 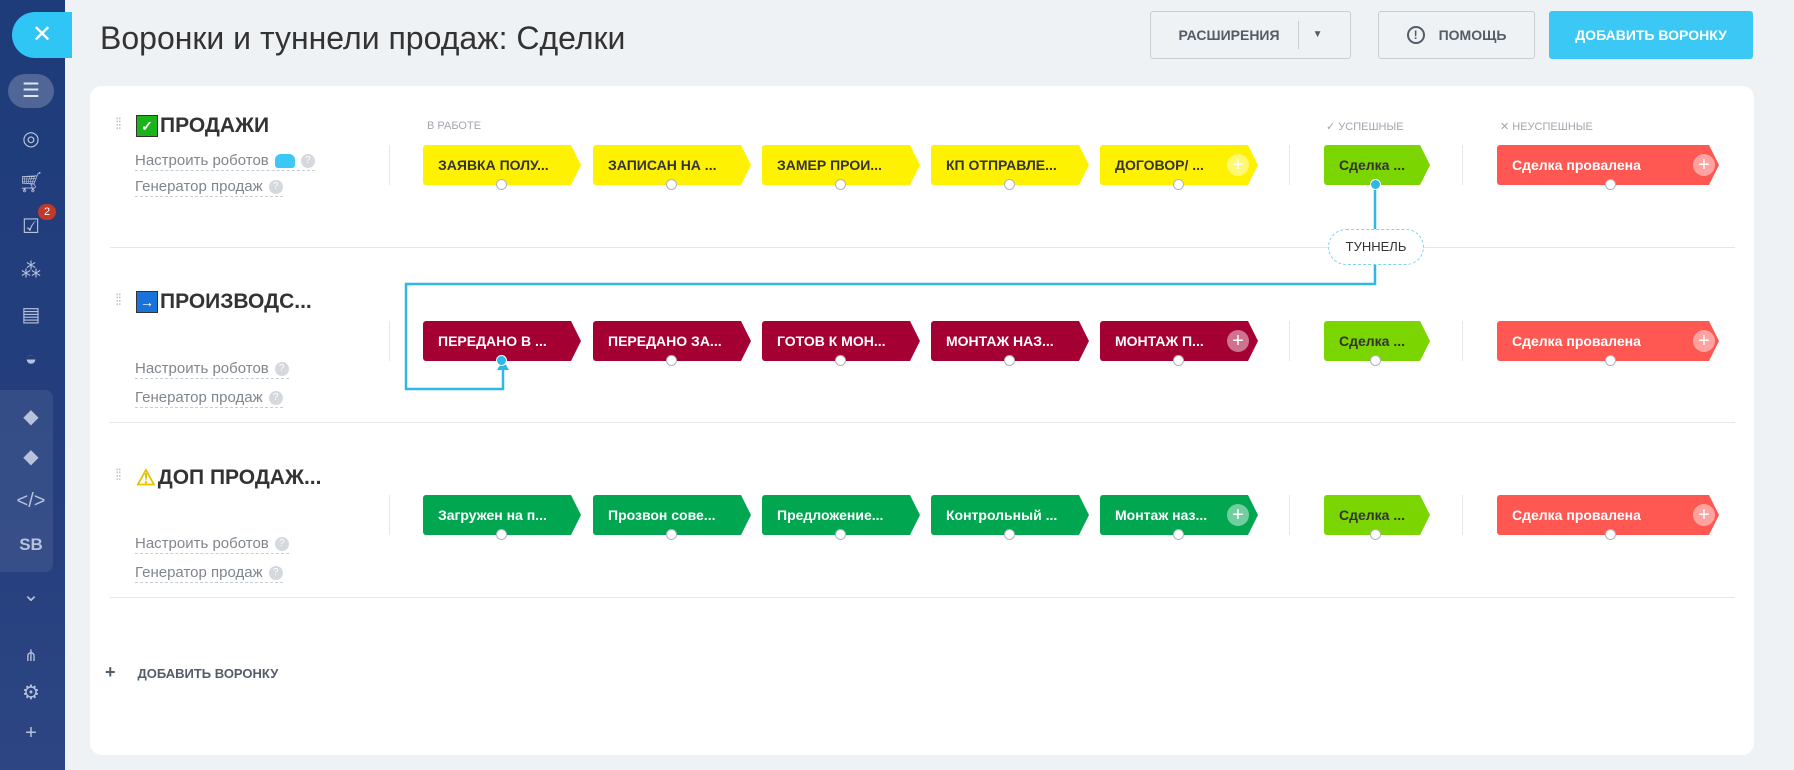 I want to click on sidebar-group, so click(x=26, y=481).